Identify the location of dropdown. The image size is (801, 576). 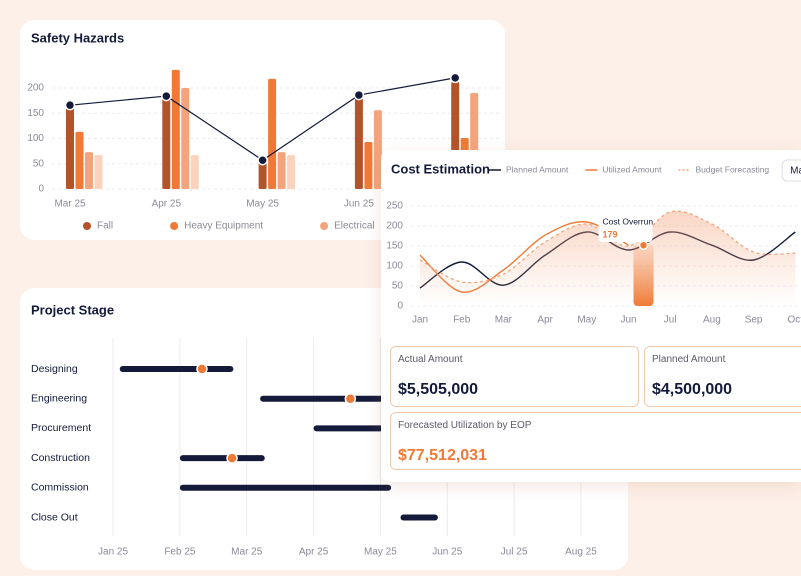
(791, 170).